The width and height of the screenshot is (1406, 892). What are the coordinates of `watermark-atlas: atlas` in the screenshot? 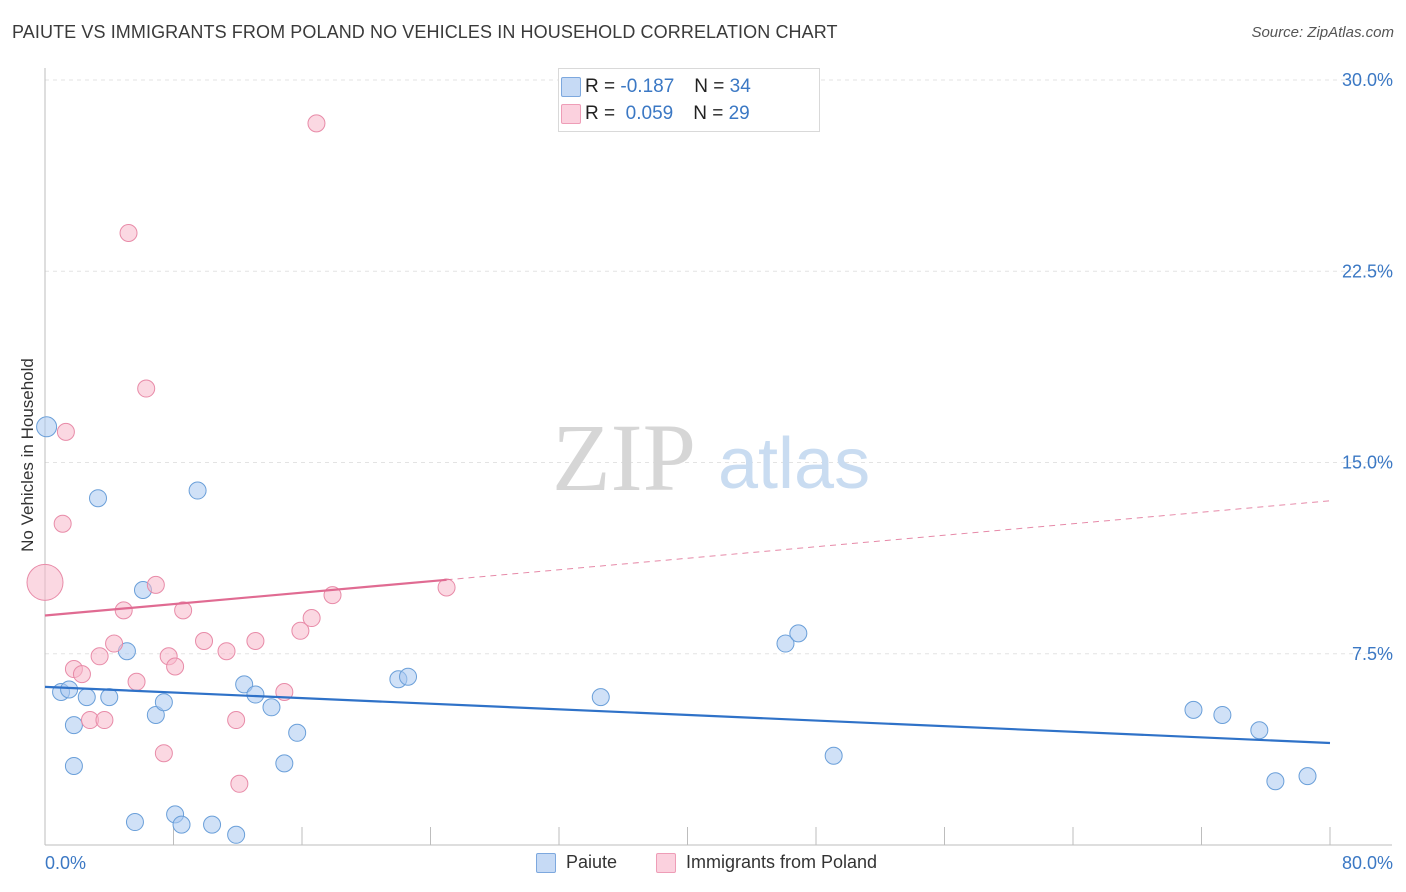 It's located at (794, 464).